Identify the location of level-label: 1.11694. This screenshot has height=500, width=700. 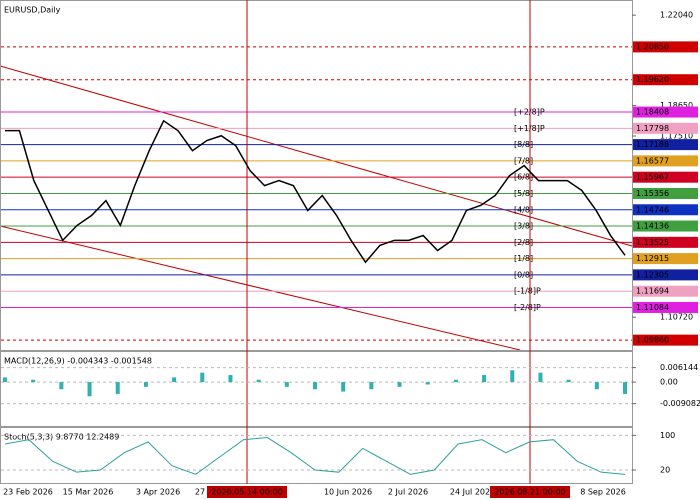
(652, 291).